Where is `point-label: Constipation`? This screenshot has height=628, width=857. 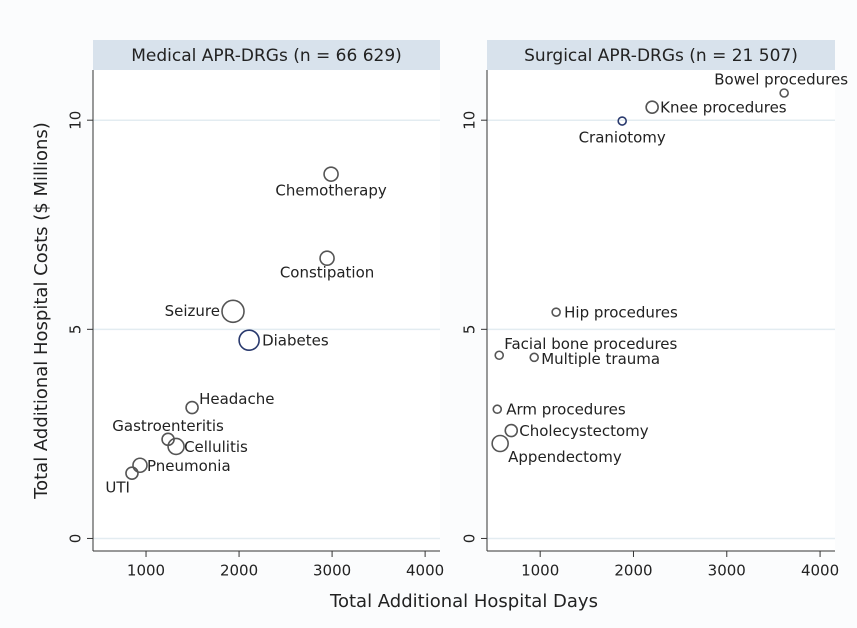 point-label: Constipation is located at coordinates (327, 273).